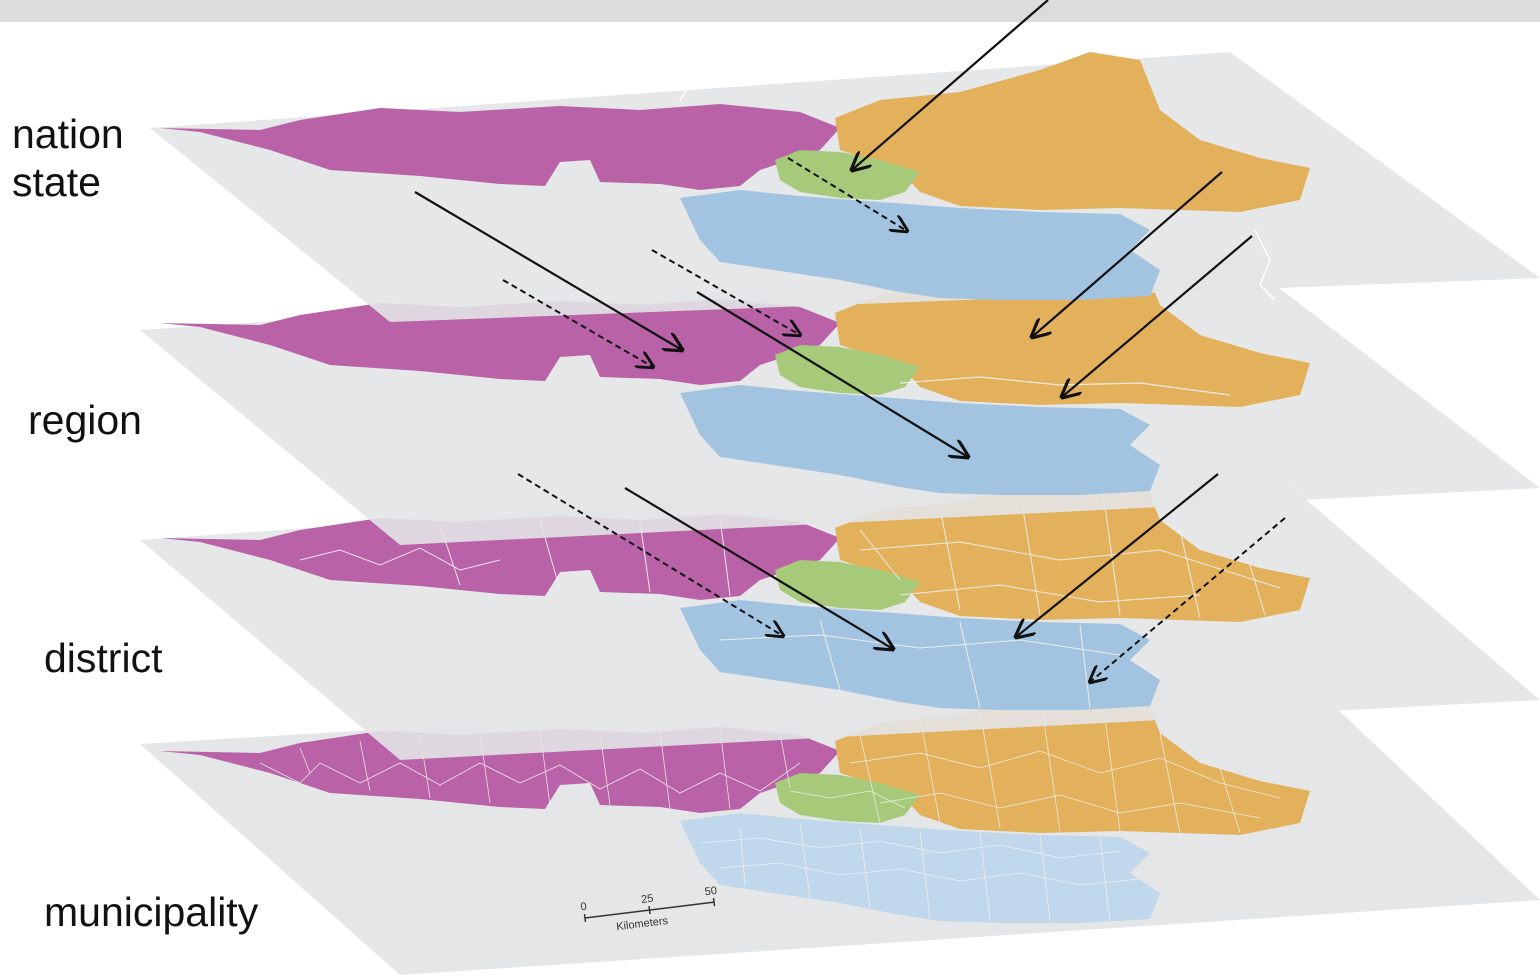 This screenshot has width=1540, height=978. Describe the element at coordinates (770, 11) in the screenshot. I see `top-bar` at that location.